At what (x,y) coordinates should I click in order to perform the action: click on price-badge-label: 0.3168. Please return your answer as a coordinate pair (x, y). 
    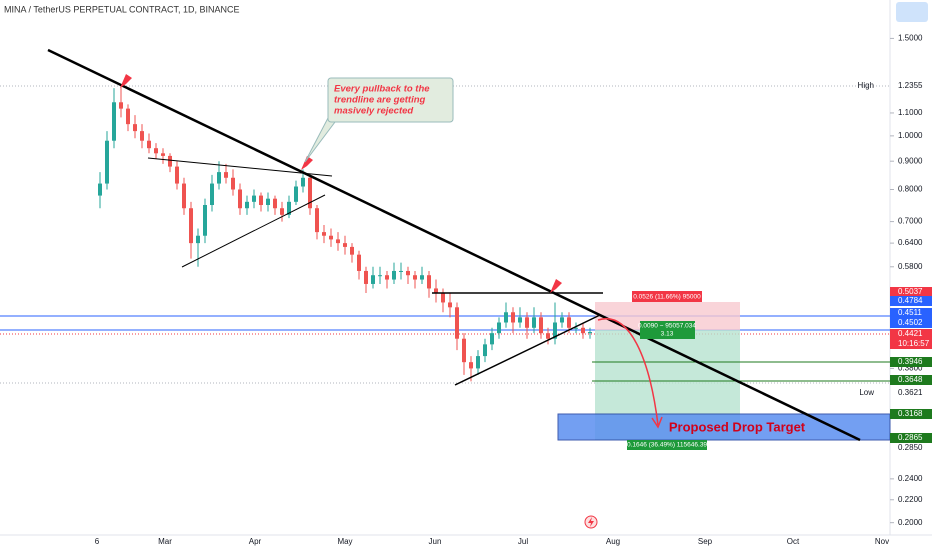
    Looking at the image, I should click on (910, 413).